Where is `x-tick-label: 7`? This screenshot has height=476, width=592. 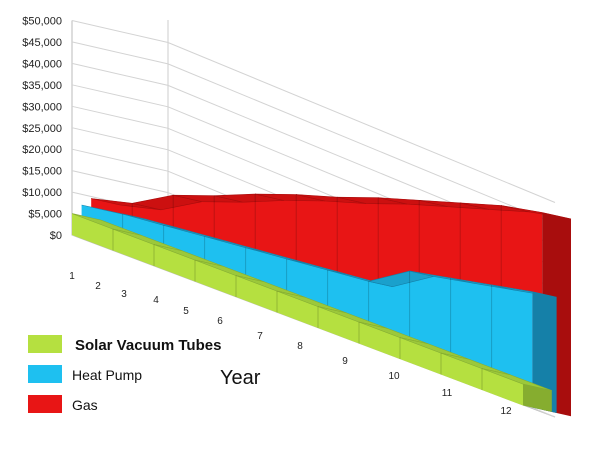 x-tick-label: 7 is located at coordinates (260, 336).